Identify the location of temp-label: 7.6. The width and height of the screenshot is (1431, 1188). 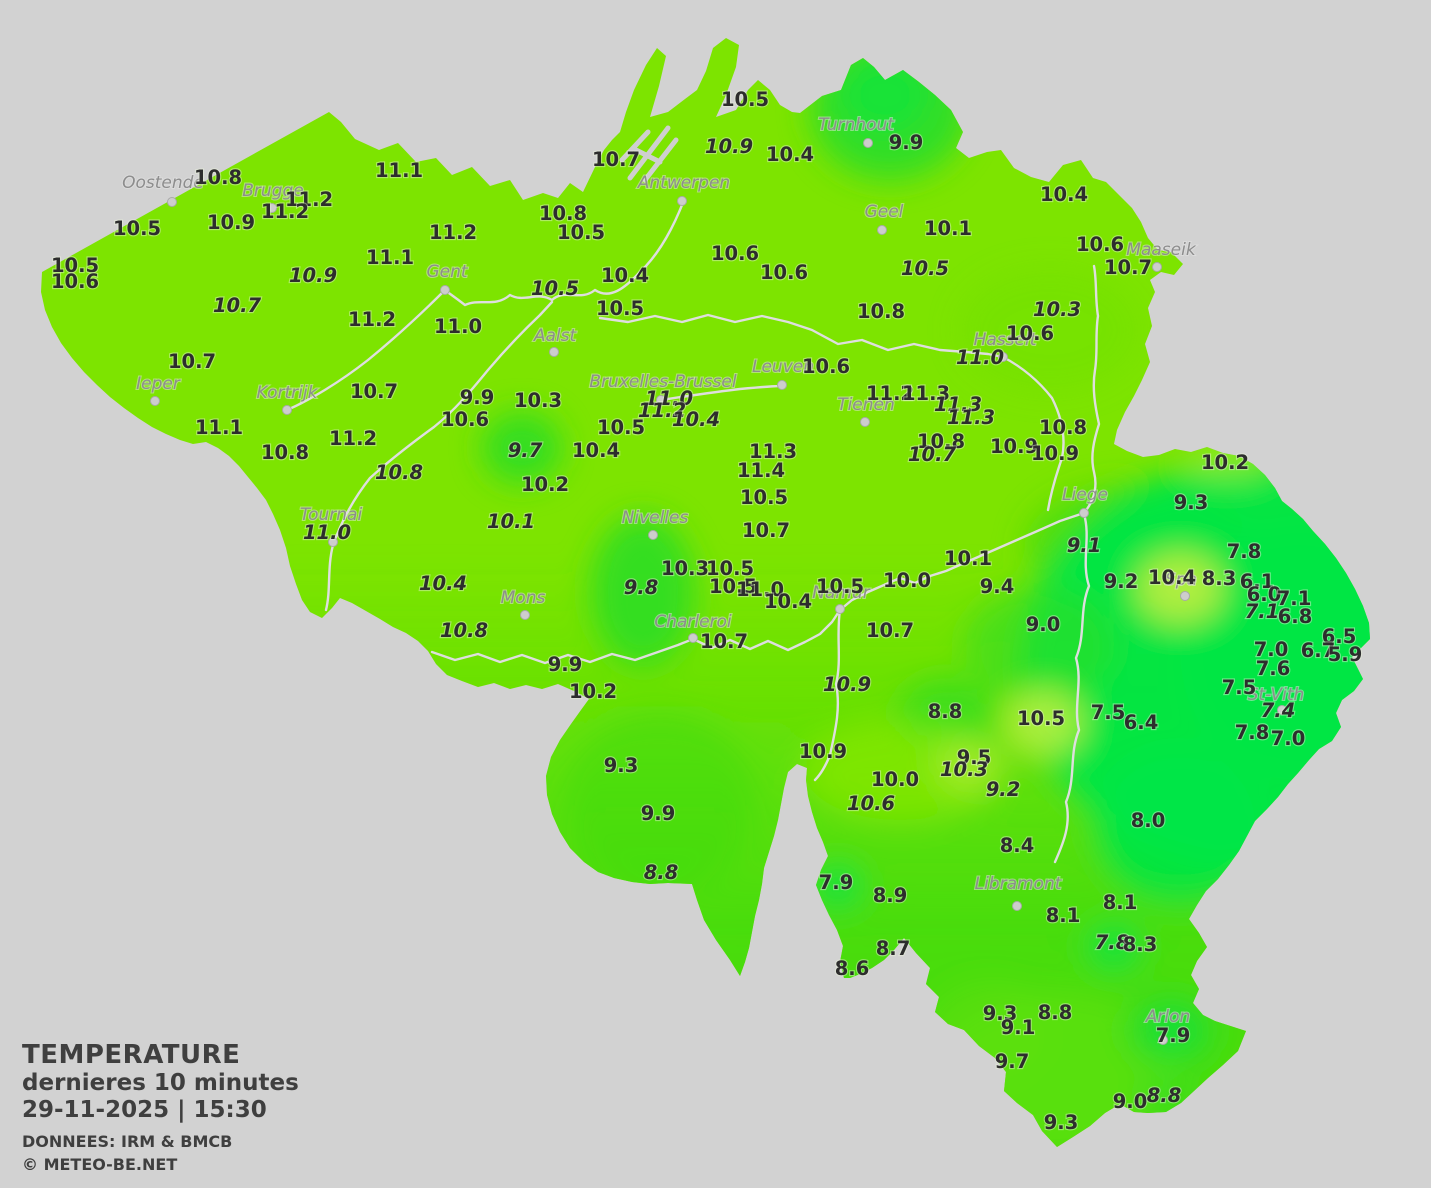
(1273, 668).